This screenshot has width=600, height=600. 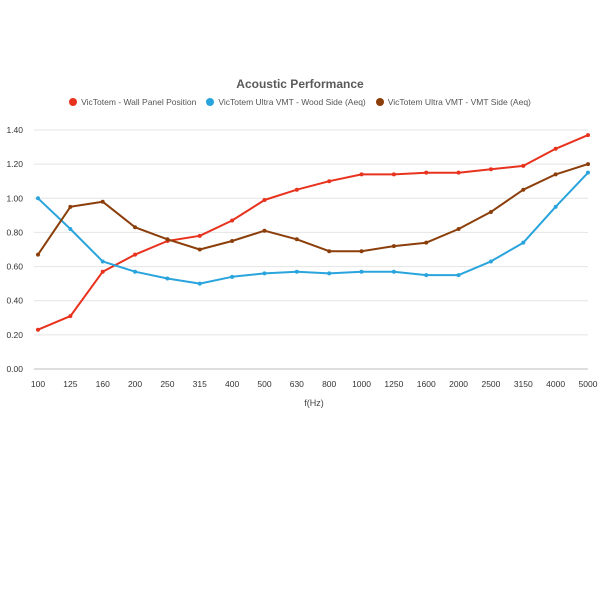 What do you see at coordinates (588, 384) in the screenshot?
I see `x-tick-label: 5000` at bounding box center [588, 384].